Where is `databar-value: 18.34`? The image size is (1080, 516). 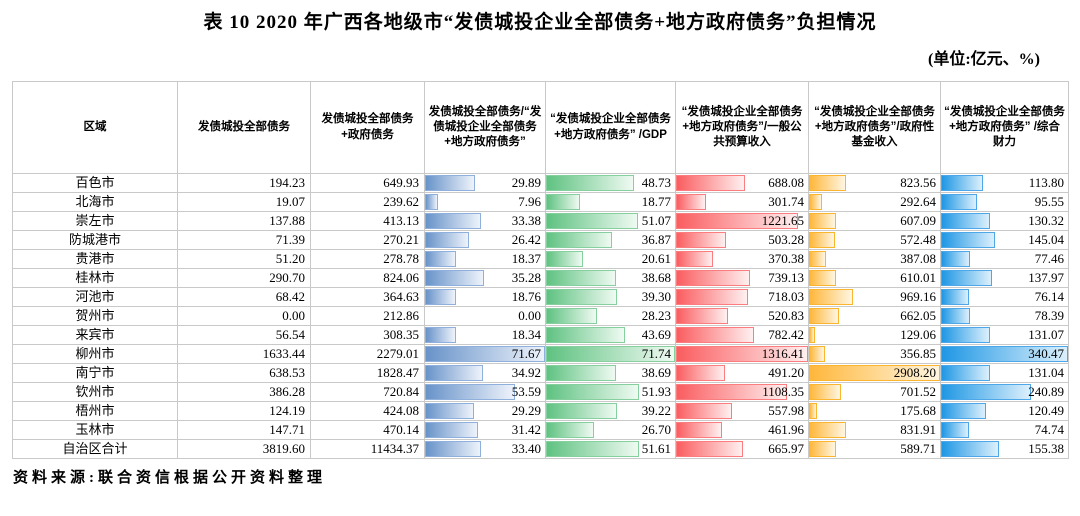 databar-value: 18.34 is located at coordinates (526, 334).